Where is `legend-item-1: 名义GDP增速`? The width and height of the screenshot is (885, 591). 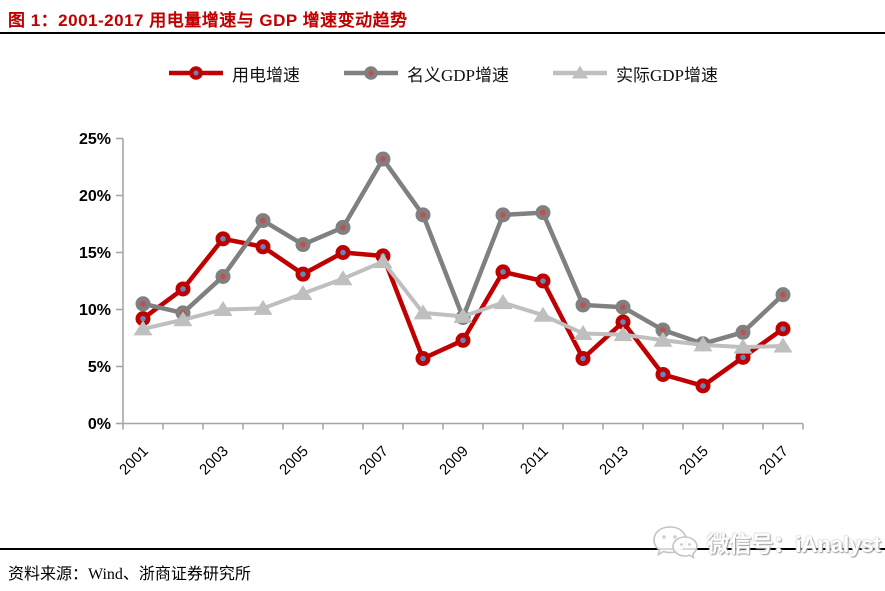
legend-item-1: 名义GDP增速 is located at coordinates (425, 73).